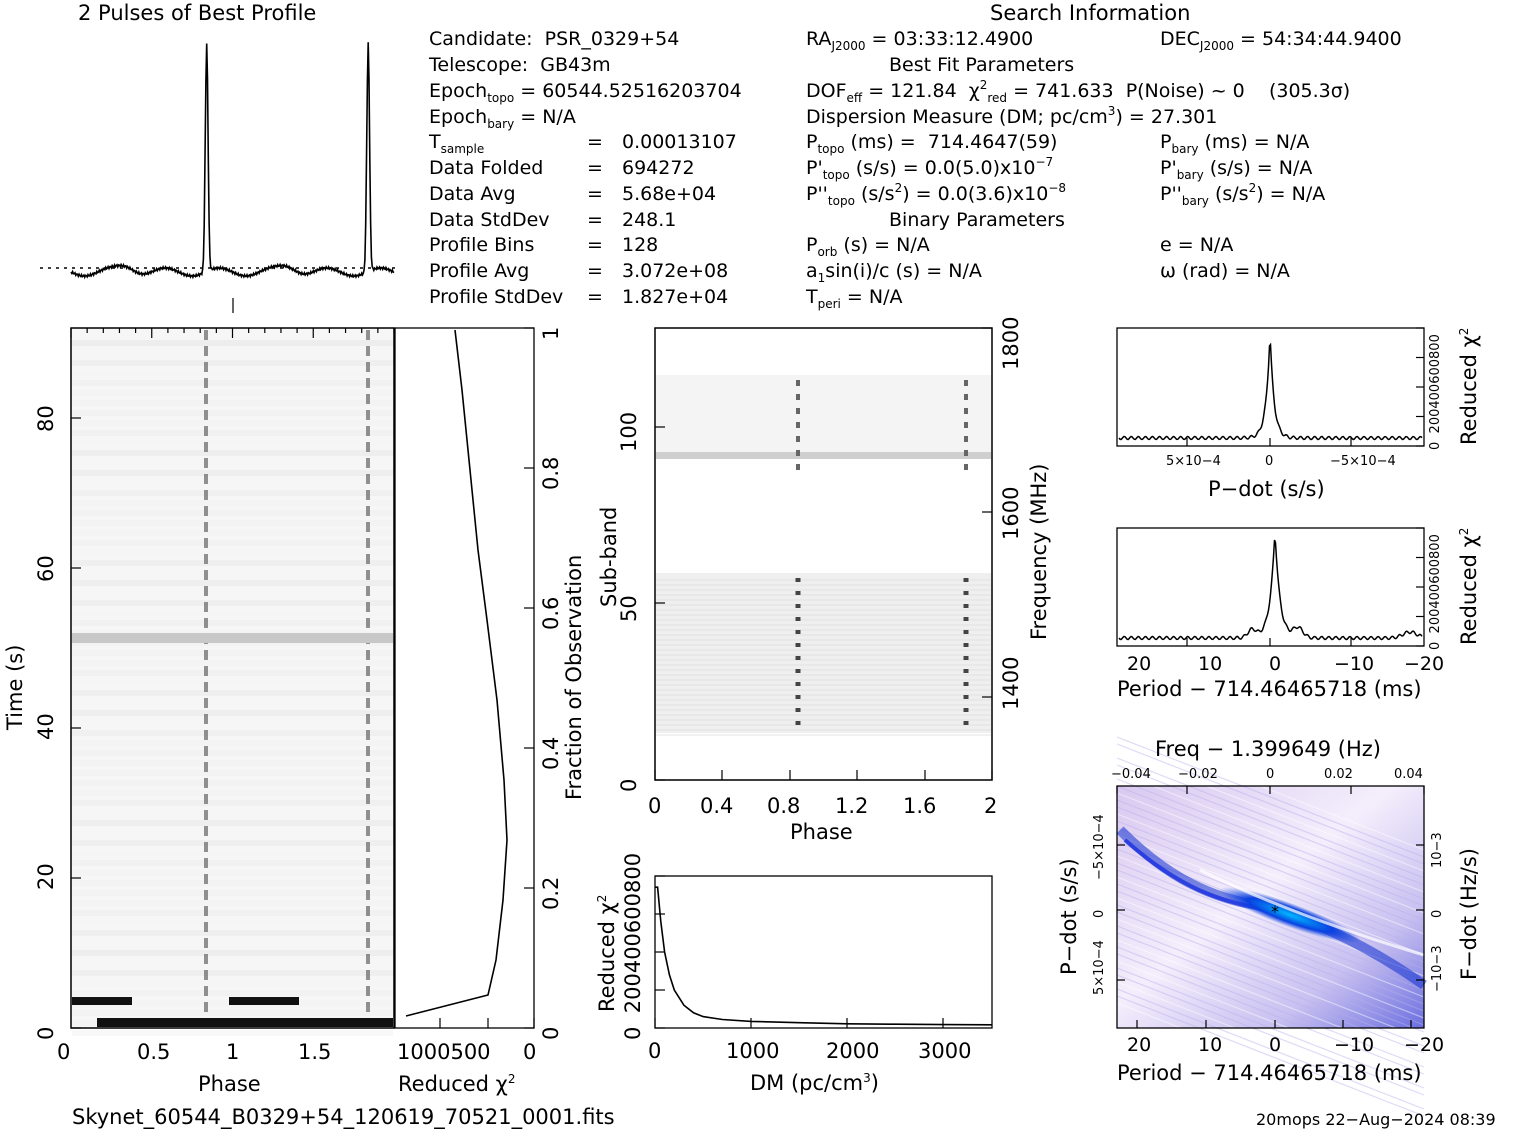 The image size is (1517, 1133). I want to click on fraction-chi2-plot, so click(464, 678).